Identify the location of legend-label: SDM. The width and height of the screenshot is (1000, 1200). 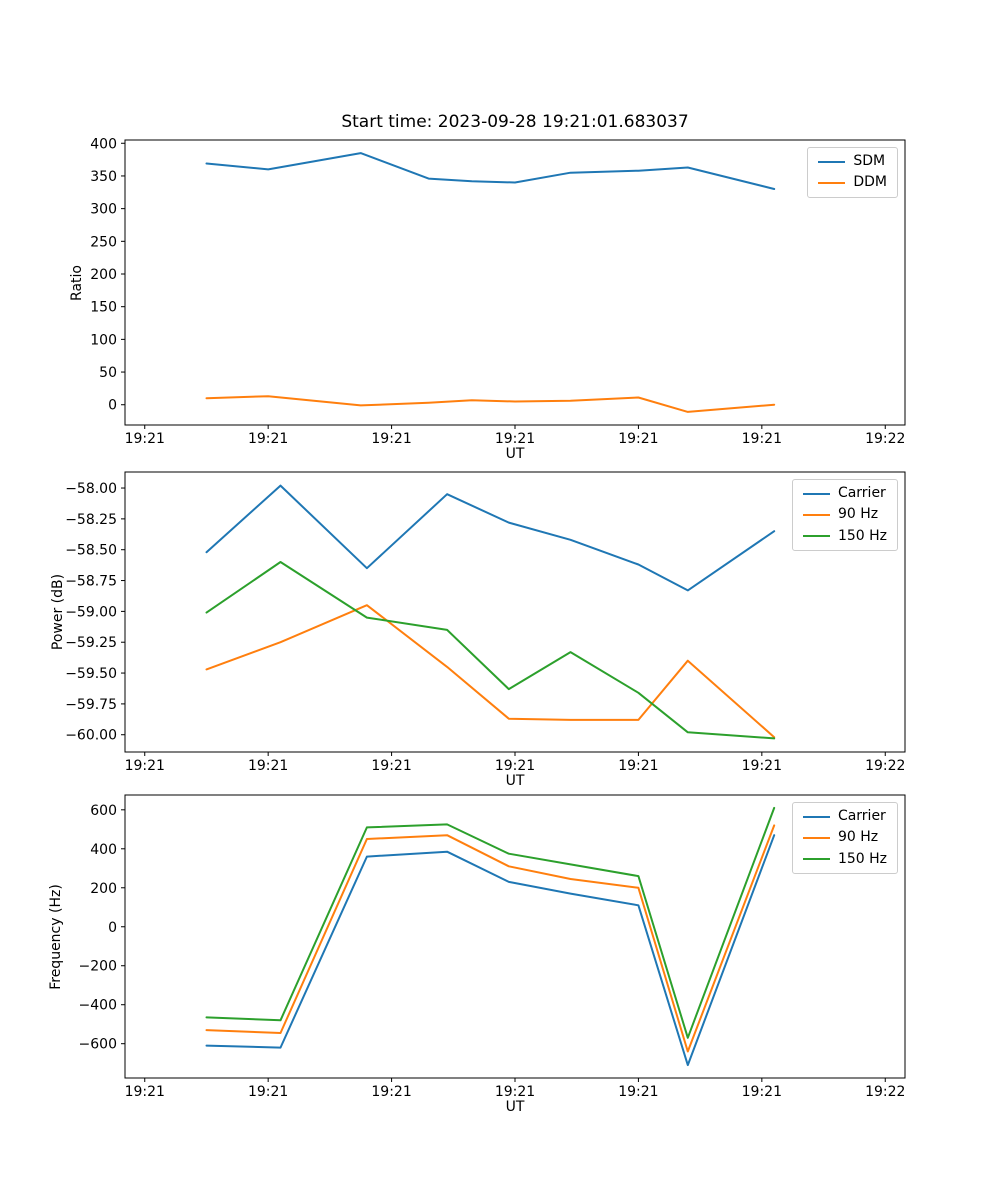
(869, 161).